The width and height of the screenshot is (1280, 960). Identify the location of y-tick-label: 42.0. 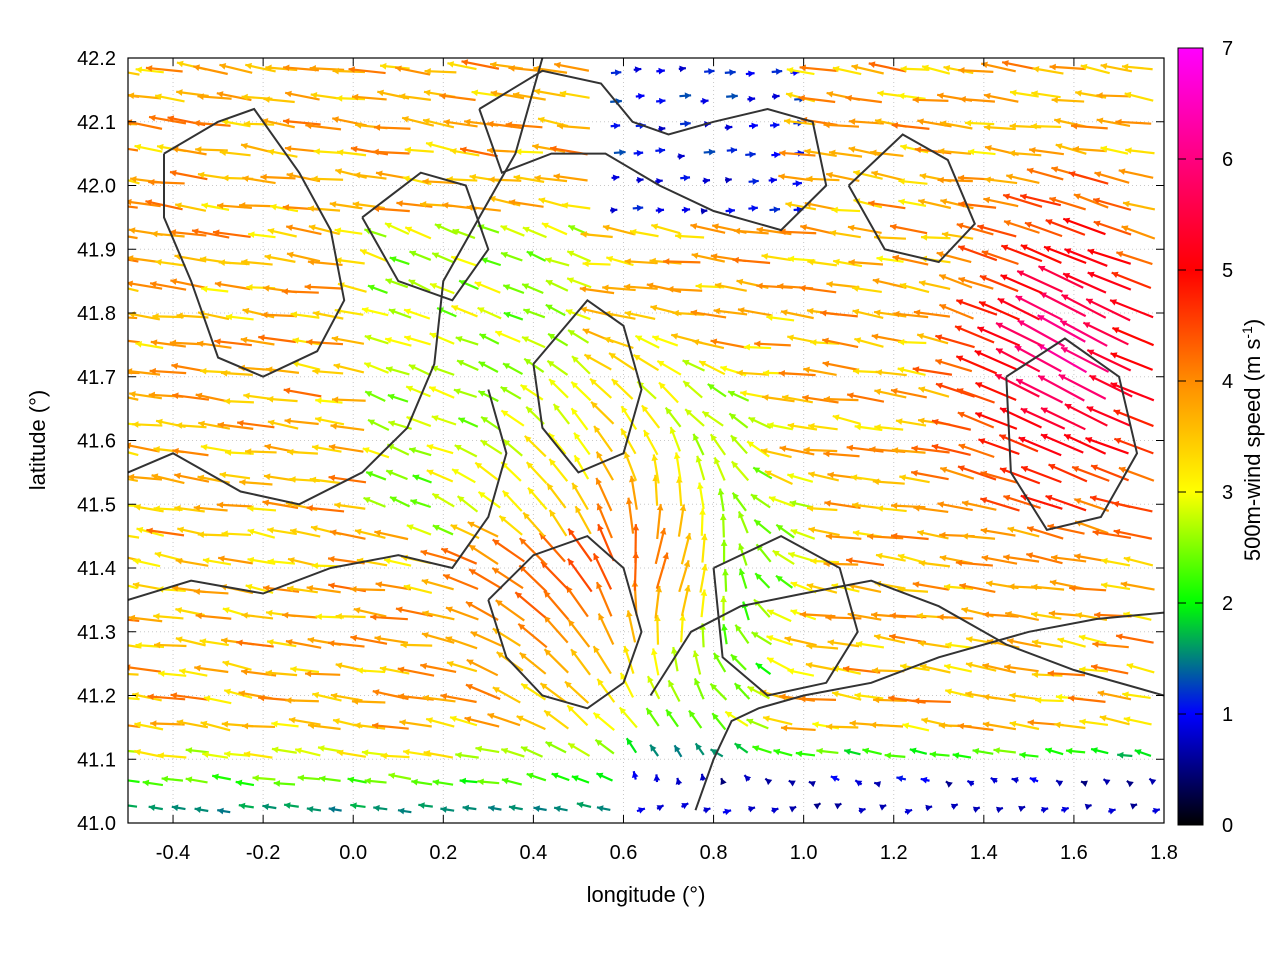
(96, 187).